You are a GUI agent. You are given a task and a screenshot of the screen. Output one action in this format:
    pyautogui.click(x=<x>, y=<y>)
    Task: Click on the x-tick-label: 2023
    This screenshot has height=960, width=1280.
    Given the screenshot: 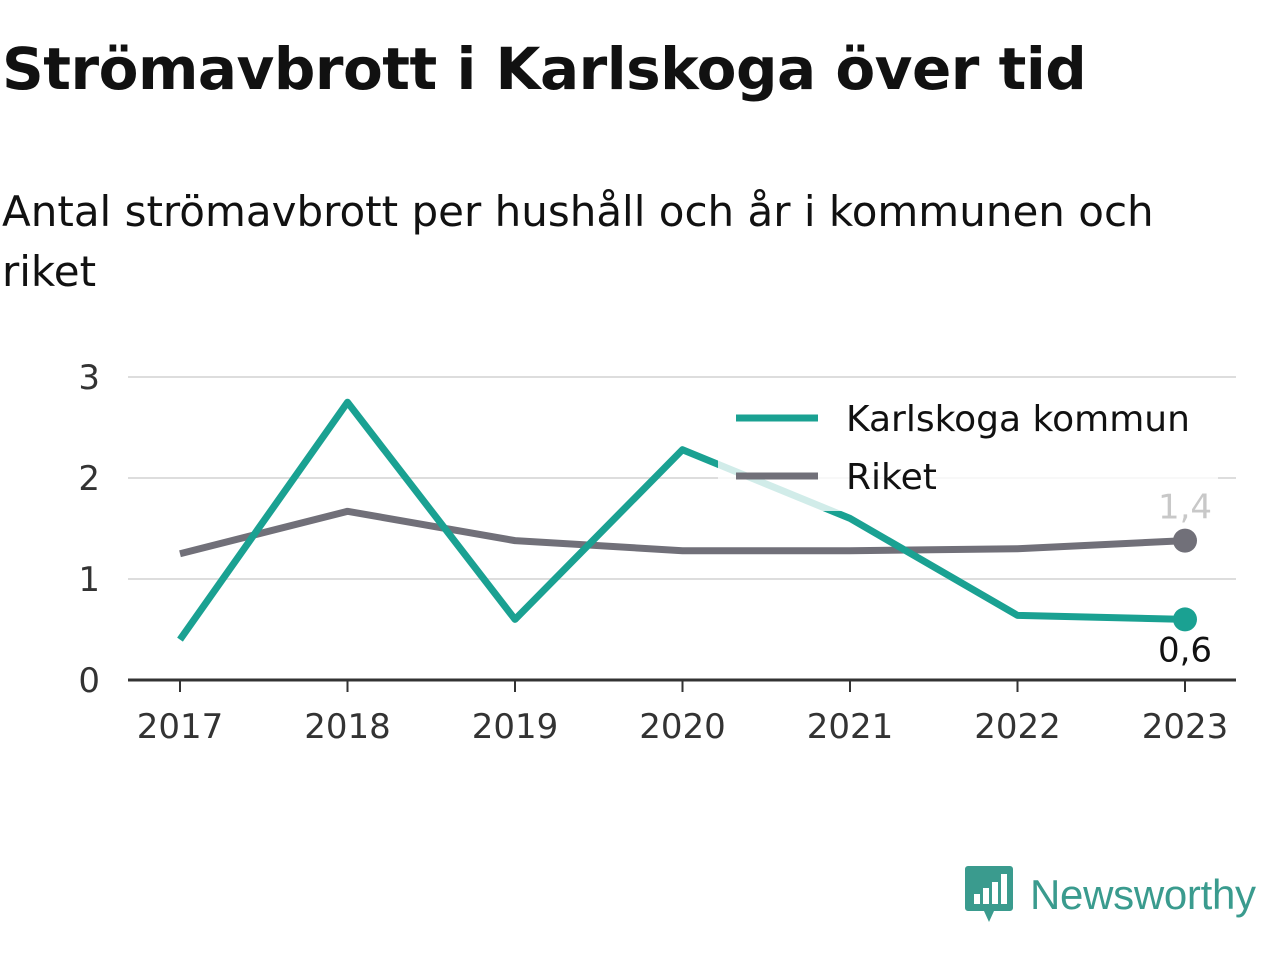 What is the action you would take?
    pyautogui.click(x=1185, y=727)
    